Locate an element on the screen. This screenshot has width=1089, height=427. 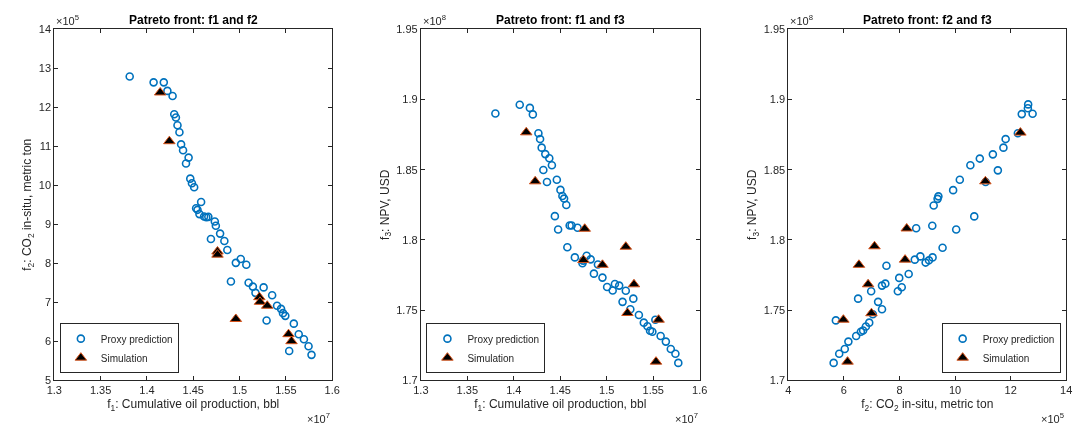
y-tick-label: 14 is located at coordinates (45, 29).